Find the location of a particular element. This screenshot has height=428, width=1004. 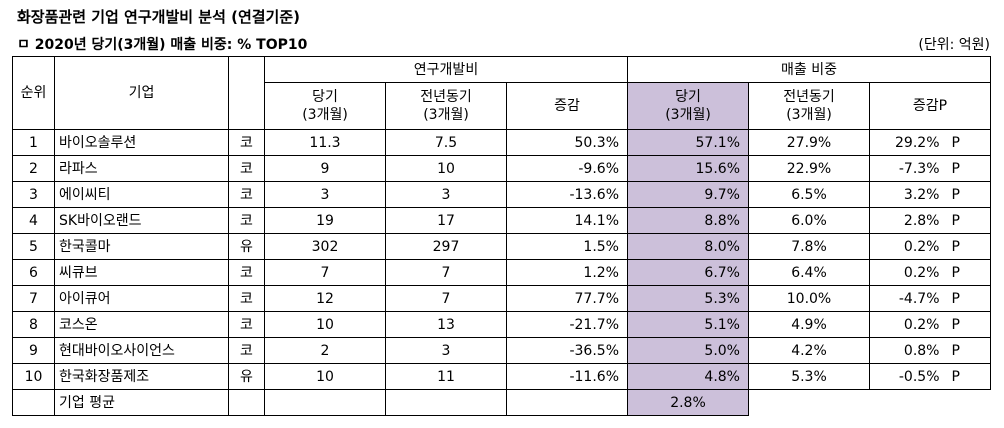

sales-prior-cell: 22.9% is located at coordinates (809, 168).